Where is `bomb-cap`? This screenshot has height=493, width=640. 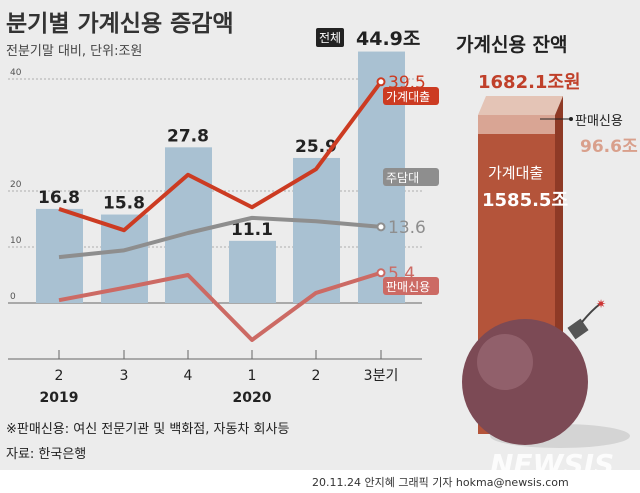 bomb-cap is located at coordinates (578, 329).